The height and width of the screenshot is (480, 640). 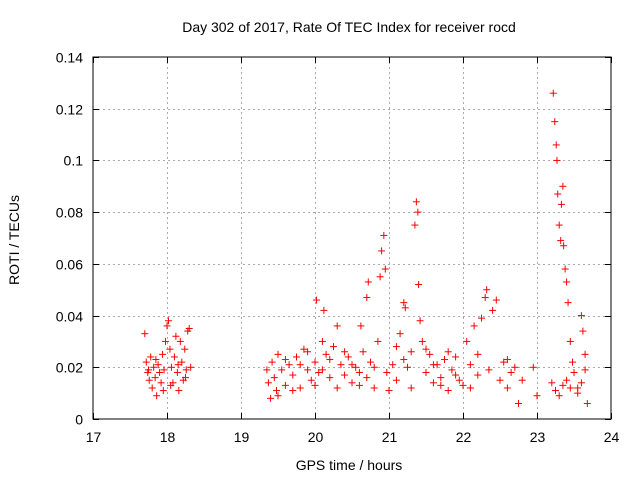 What do you see at coordinates (69, 317) in the screenshot?
I see `y-tick-label: 0.04` at bounding box center [69, 317].